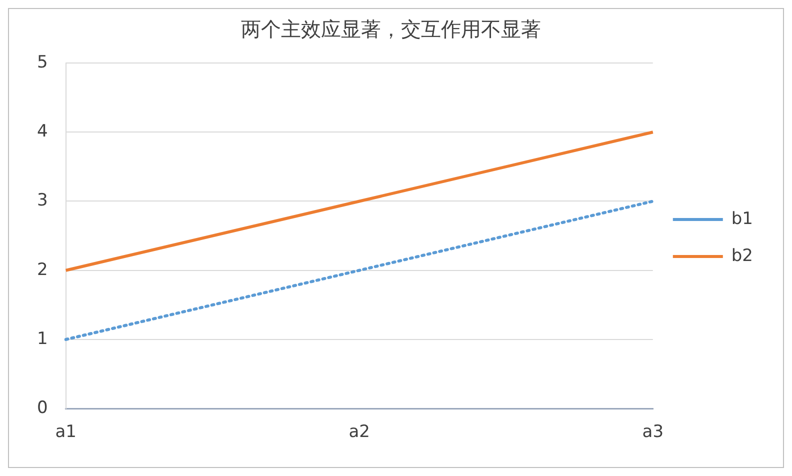  Describe the element at coordinates (42, 62) in the screenshot. I see `y-tick-label: 5` at that location.